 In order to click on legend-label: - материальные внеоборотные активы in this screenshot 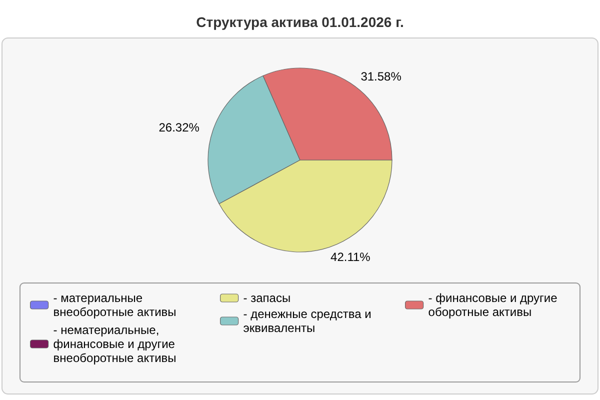, I will do `click(114, 305)`.